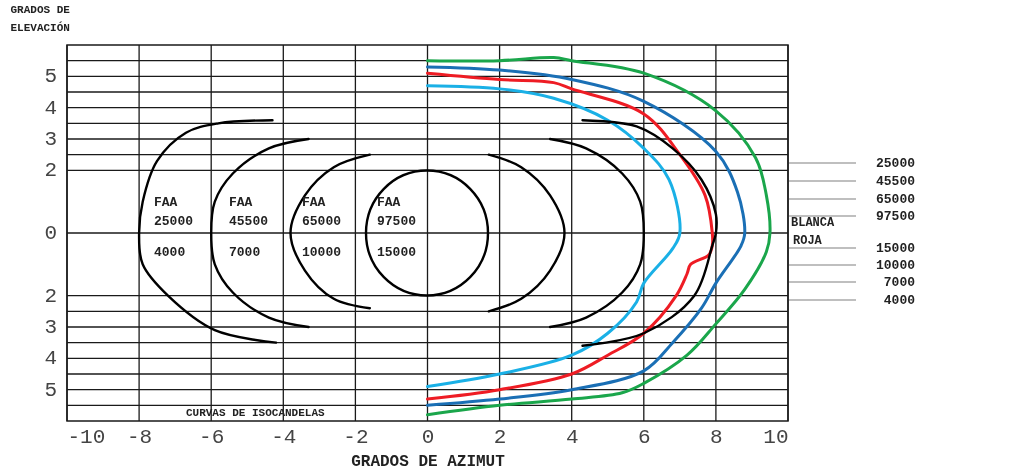 The image size is (1025, 472). I want to click on x-tick-label: -8, so click(139, 437).